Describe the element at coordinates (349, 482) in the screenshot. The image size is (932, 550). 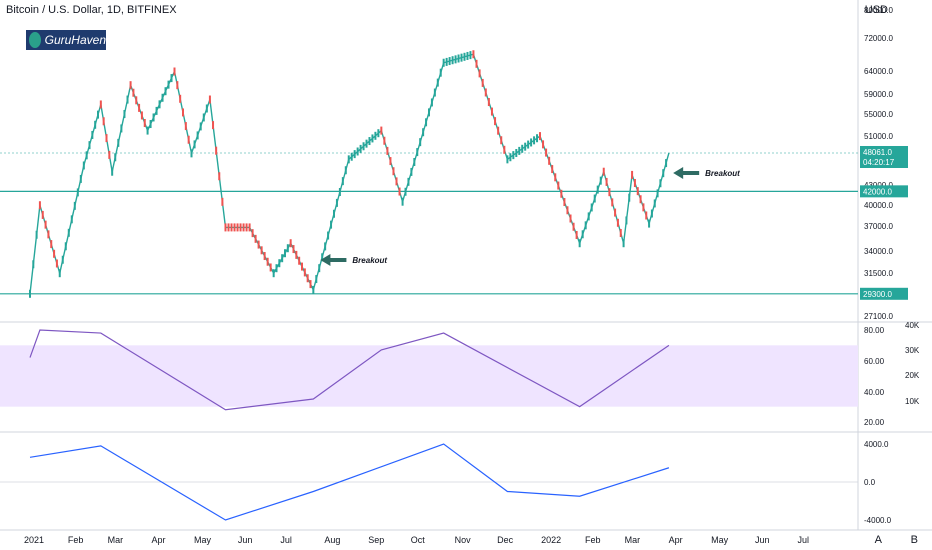
I see `macd-line` at that location.